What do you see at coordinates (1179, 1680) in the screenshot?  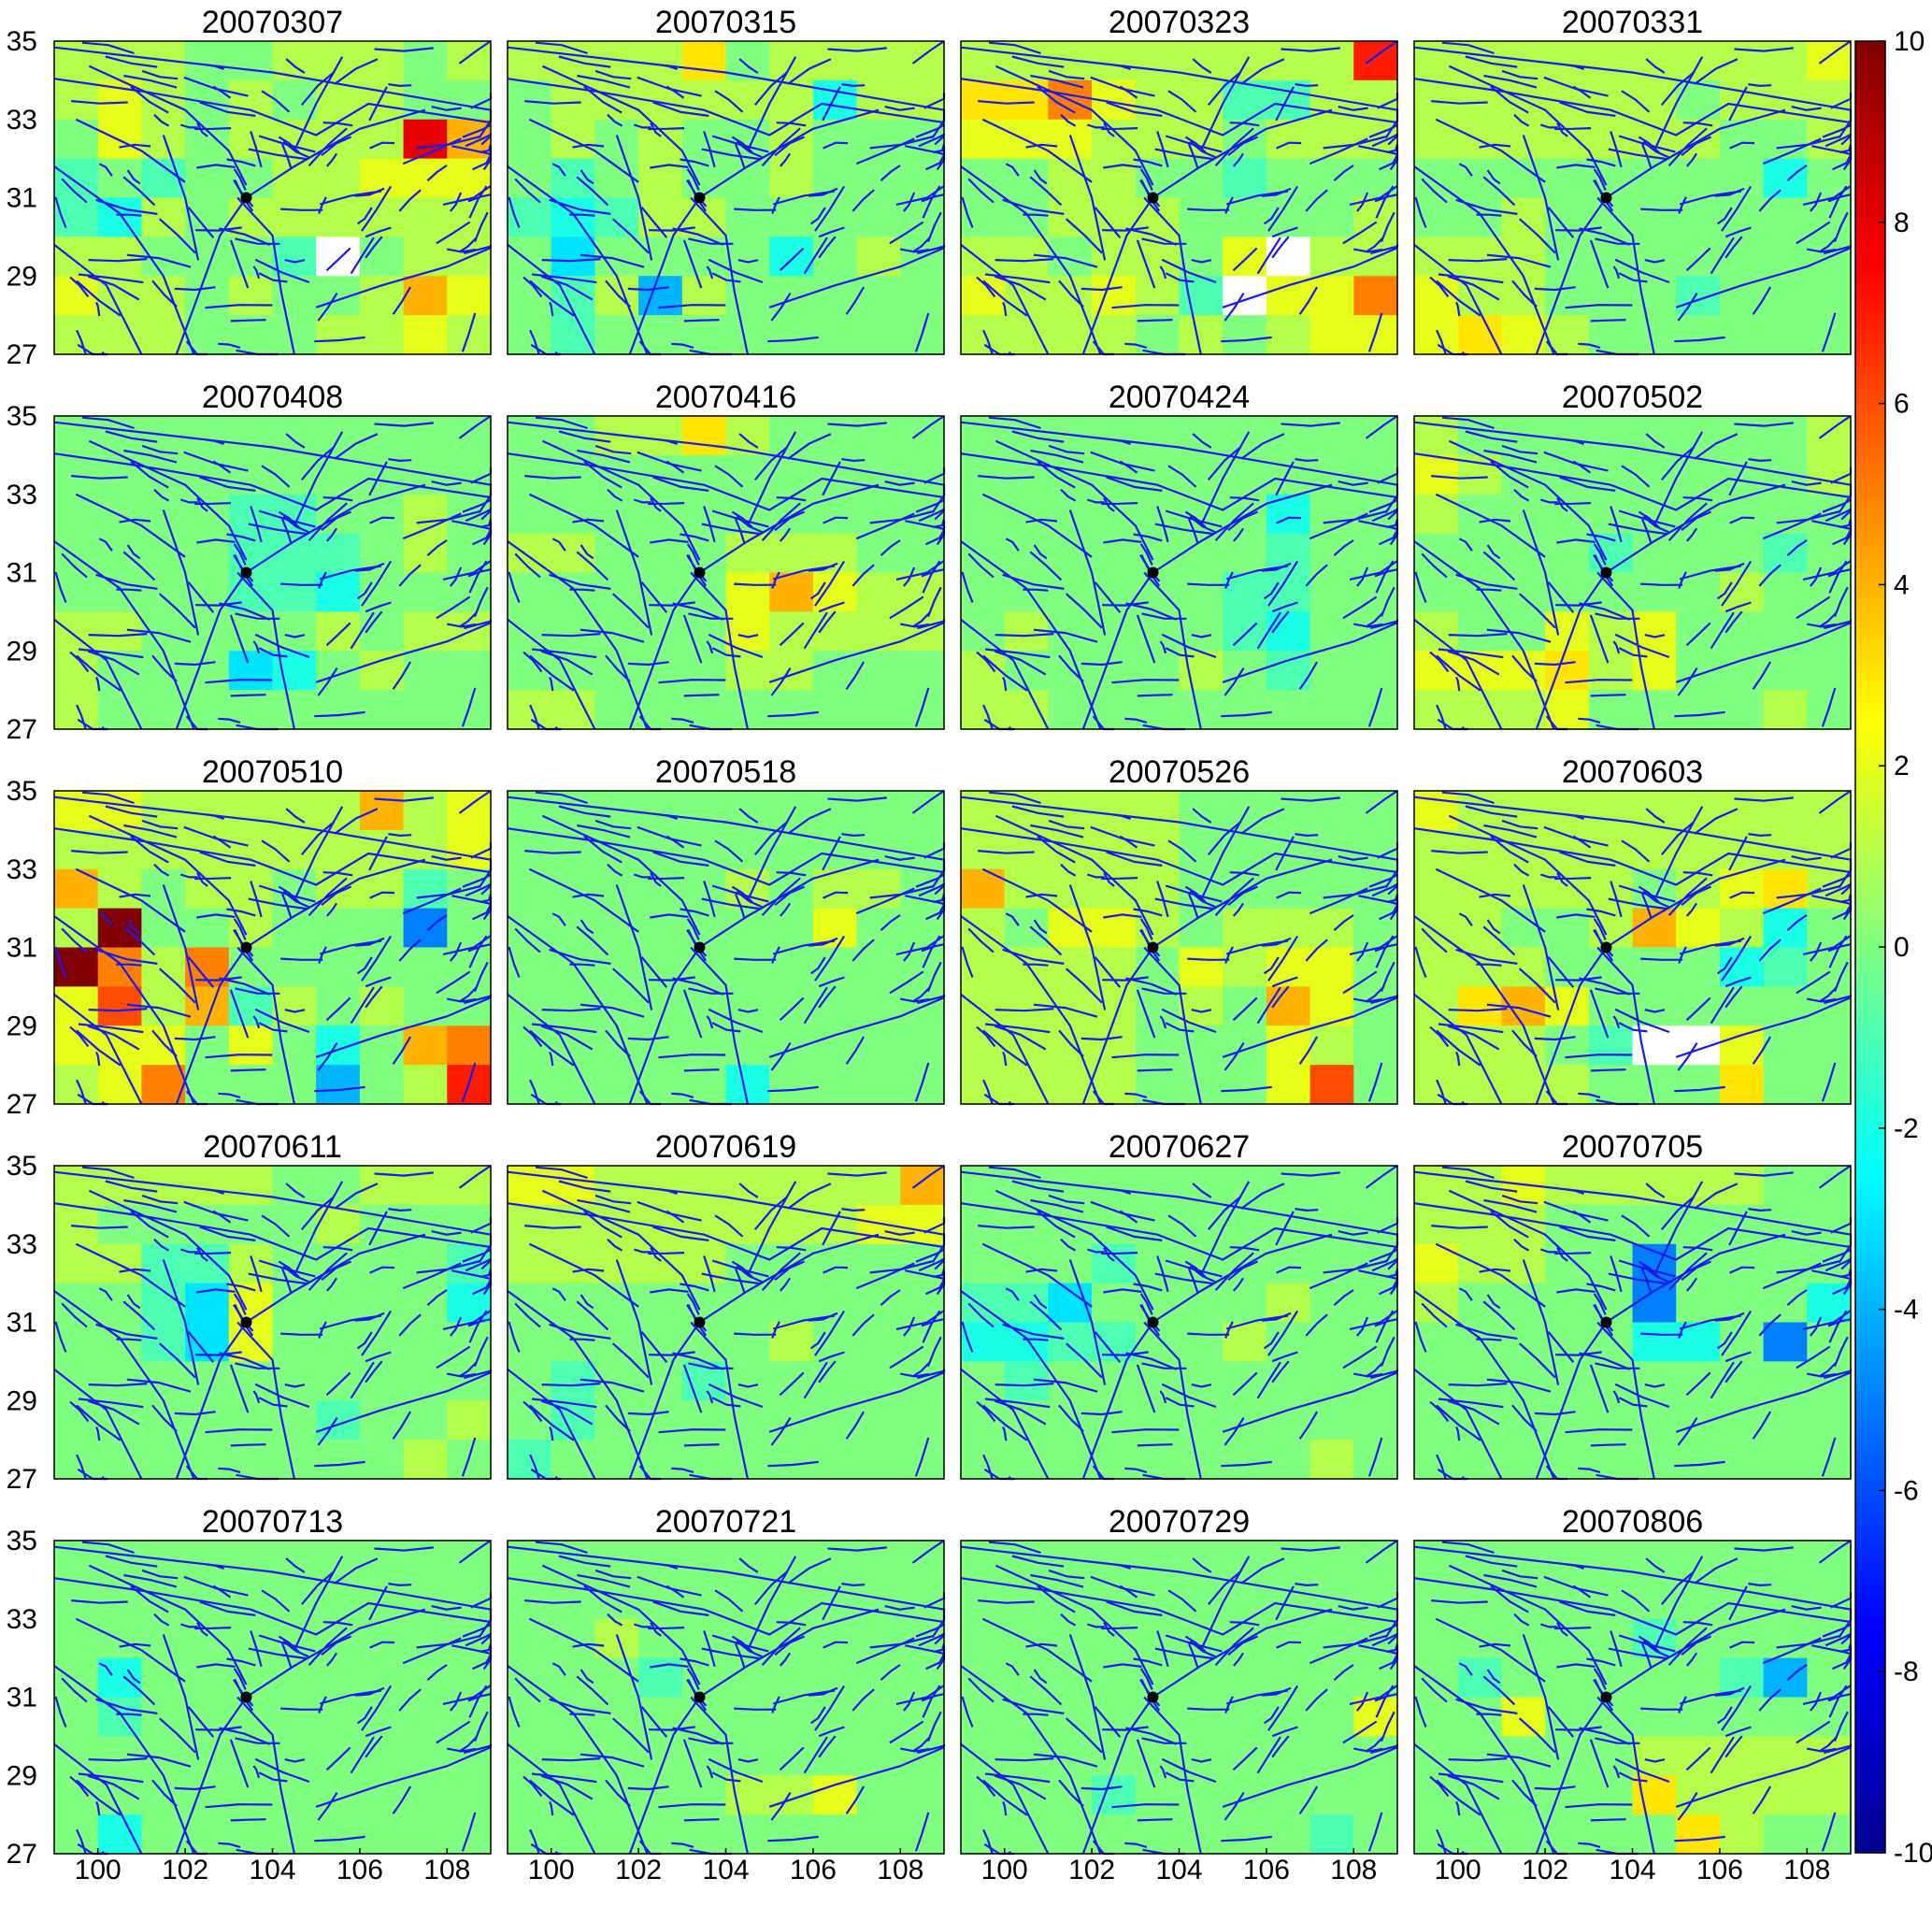 I see `panel-19: 20070729` at bounding box center [1179, 1680].